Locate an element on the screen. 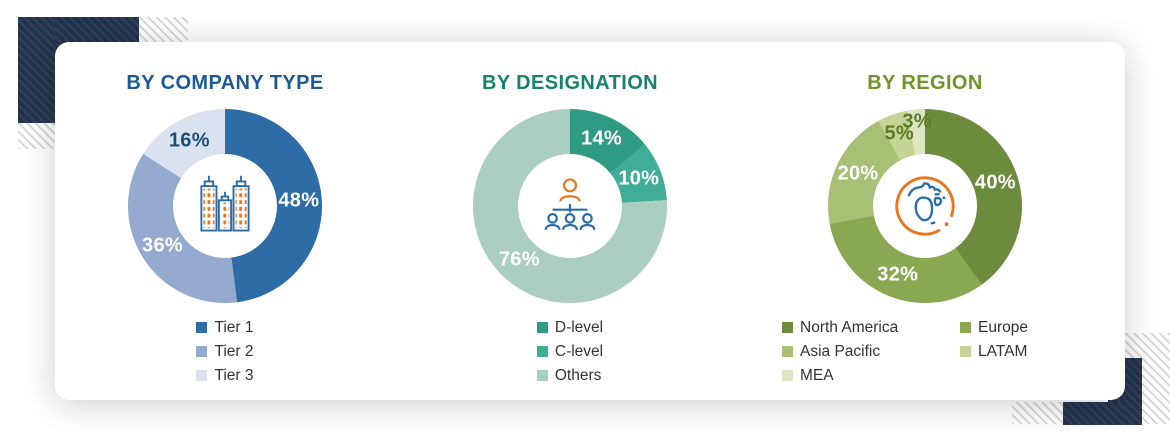 The image size is (1170, 444). legend-item: C-level is located at coordinates (570, 351).